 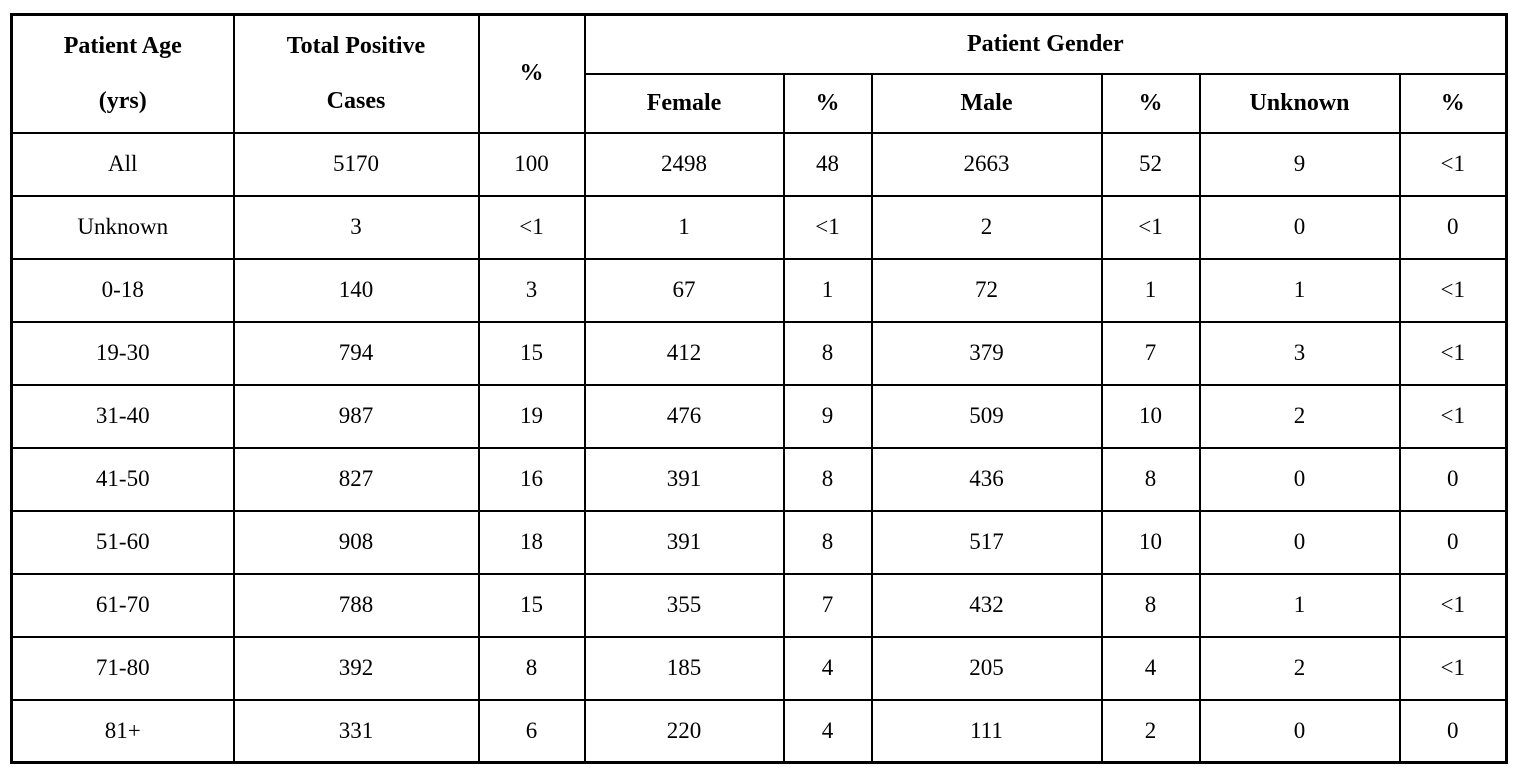 What do you see at coordinates (827, 227) in the screenshot?
I see `cell-female-pct: <1` at bounding box center [827, 227].